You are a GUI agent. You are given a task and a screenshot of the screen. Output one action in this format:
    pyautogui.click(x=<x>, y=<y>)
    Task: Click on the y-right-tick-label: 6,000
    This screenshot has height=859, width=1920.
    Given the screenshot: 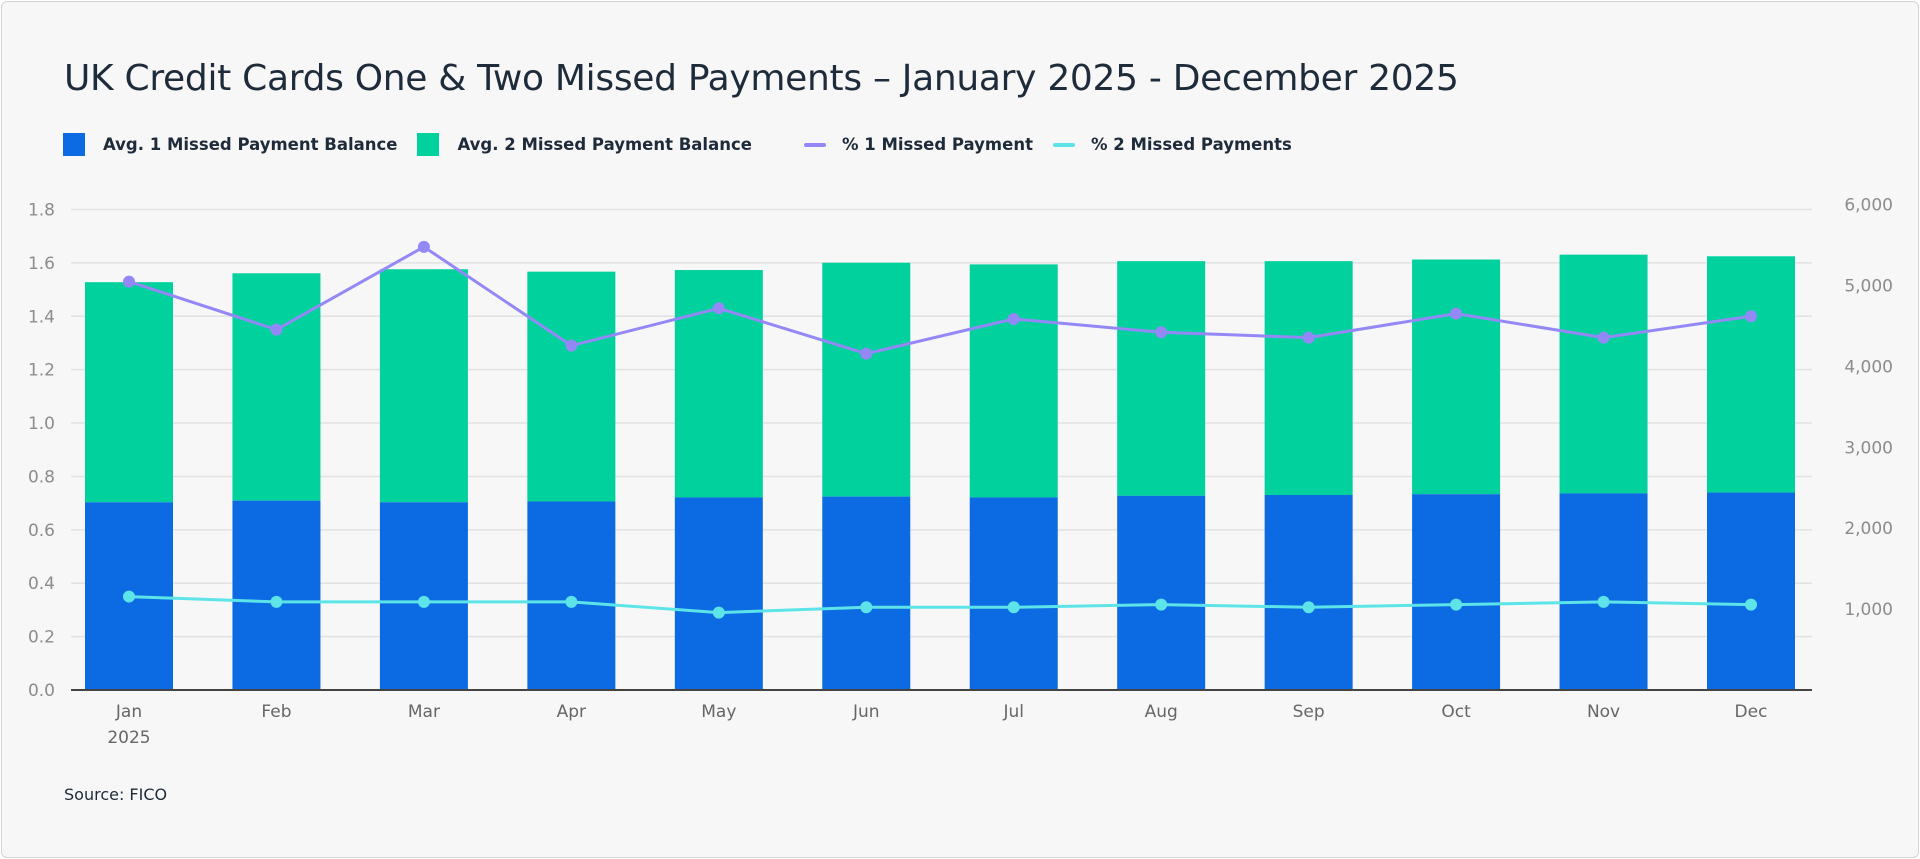 What is the action you would take?
    pyautogui.click(x=1868, y=206)
    